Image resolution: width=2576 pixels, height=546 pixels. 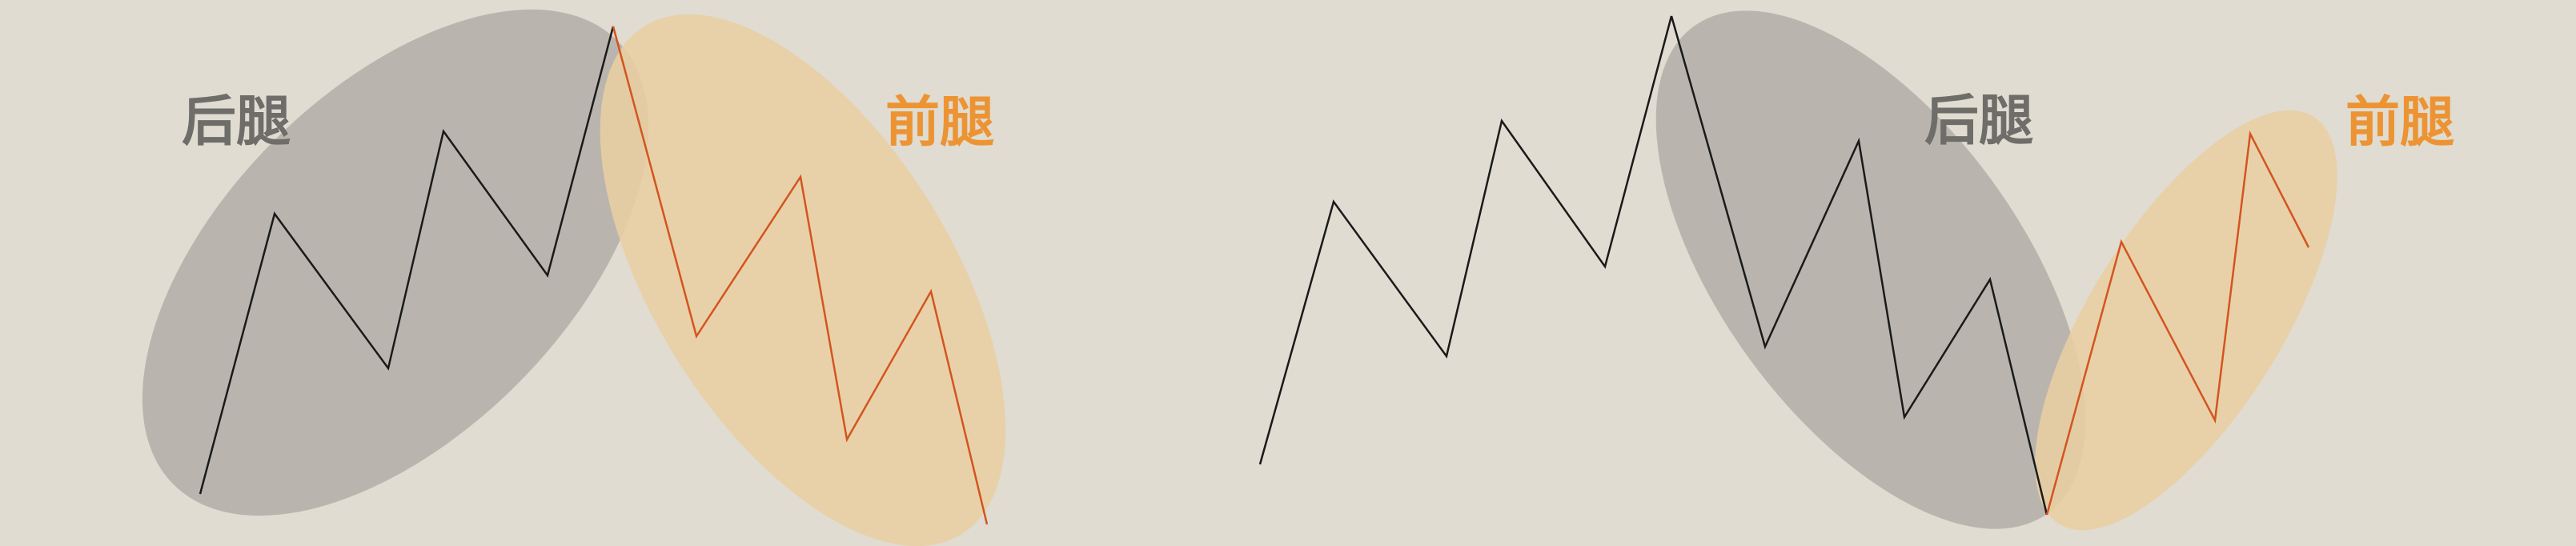 I want to click on right-front-leg-label: 前腿, so click(x=2400, y=123).